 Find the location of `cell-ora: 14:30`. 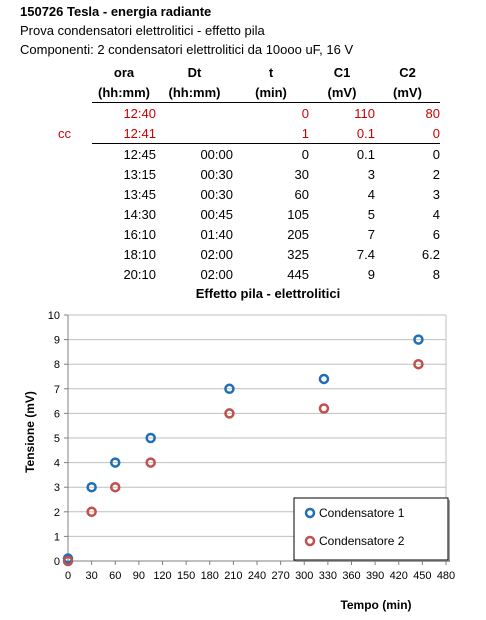

cell-ora: 14:30 is located at coordinates (139, 214).